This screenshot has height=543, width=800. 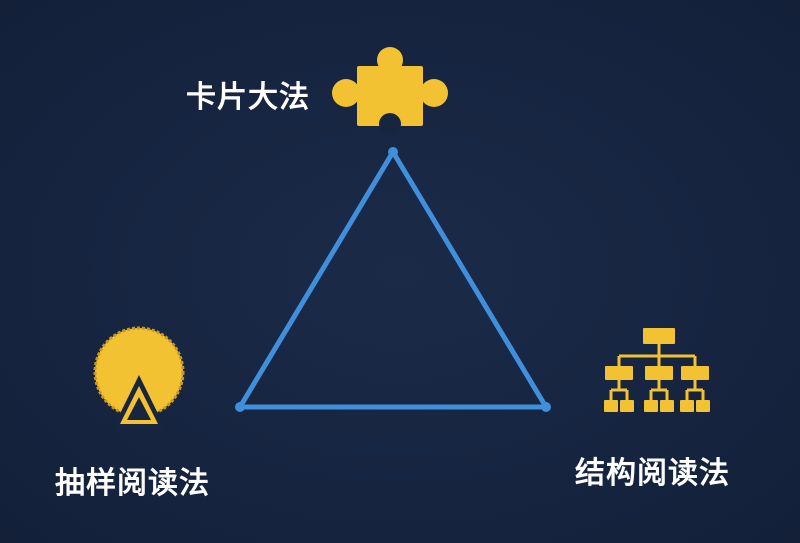 I want to click on puzzle-piece-icon, so click(x=390, y=91).